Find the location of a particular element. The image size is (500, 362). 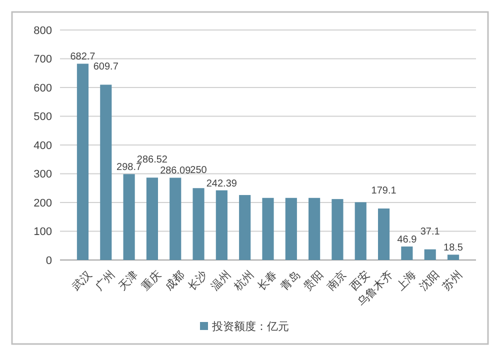

x-tick-label: 武汉 is located at coordinates (82, 281).